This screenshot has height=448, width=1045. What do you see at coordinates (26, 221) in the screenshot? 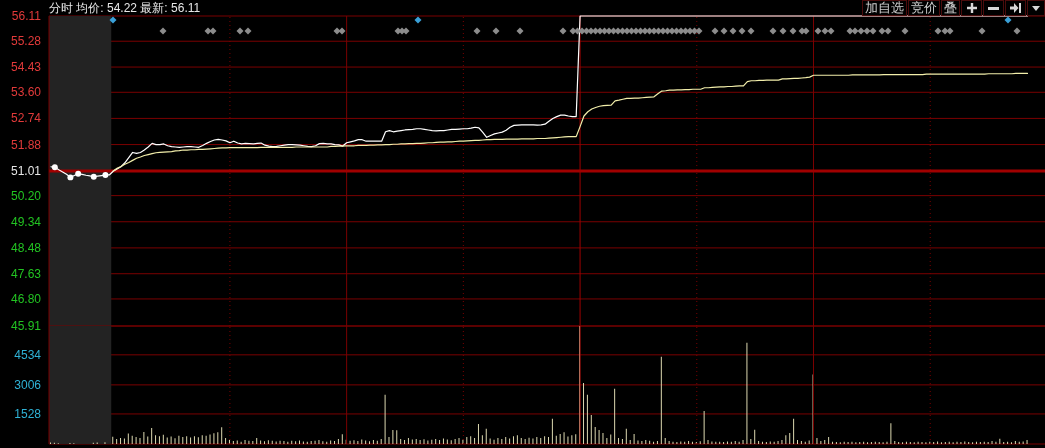
I see `y-tick-label: 49.34` at bounding box center [26, 221].